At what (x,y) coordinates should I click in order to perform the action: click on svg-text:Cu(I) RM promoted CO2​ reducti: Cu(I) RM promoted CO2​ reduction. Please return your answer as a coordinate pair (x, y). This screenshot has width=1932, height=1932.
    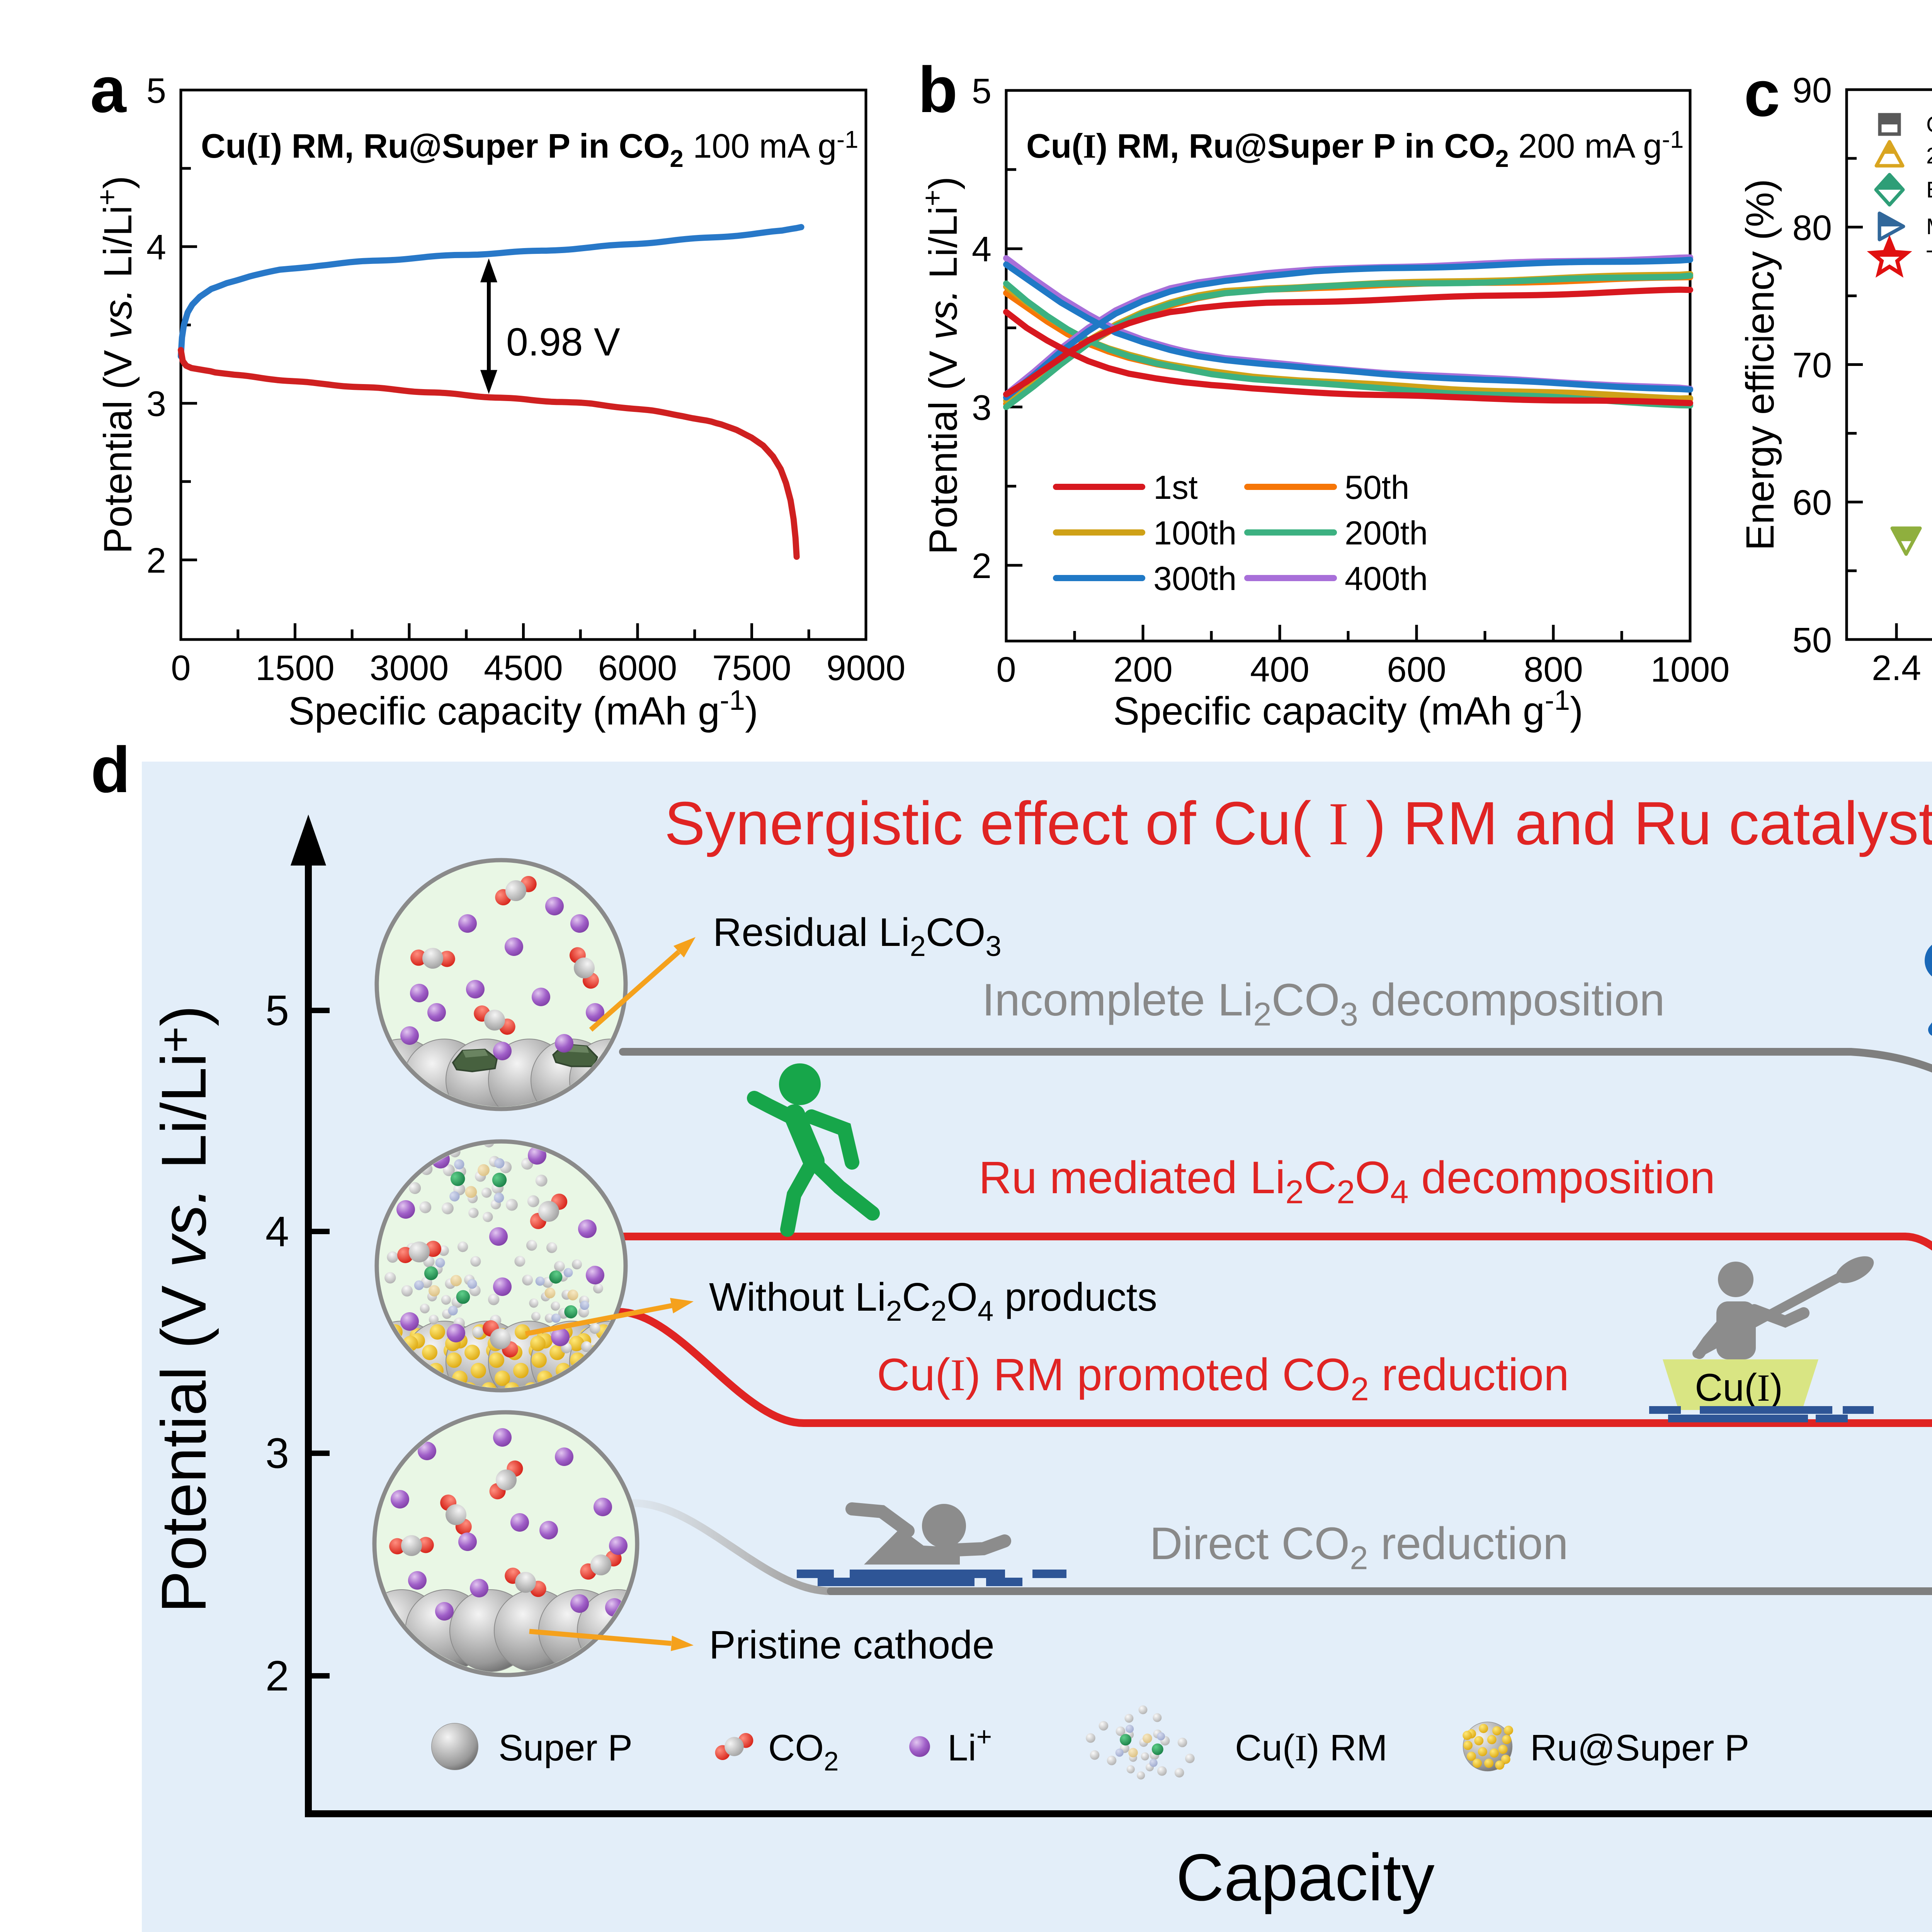
    Looking at the image, I should click on (1223, 1378).